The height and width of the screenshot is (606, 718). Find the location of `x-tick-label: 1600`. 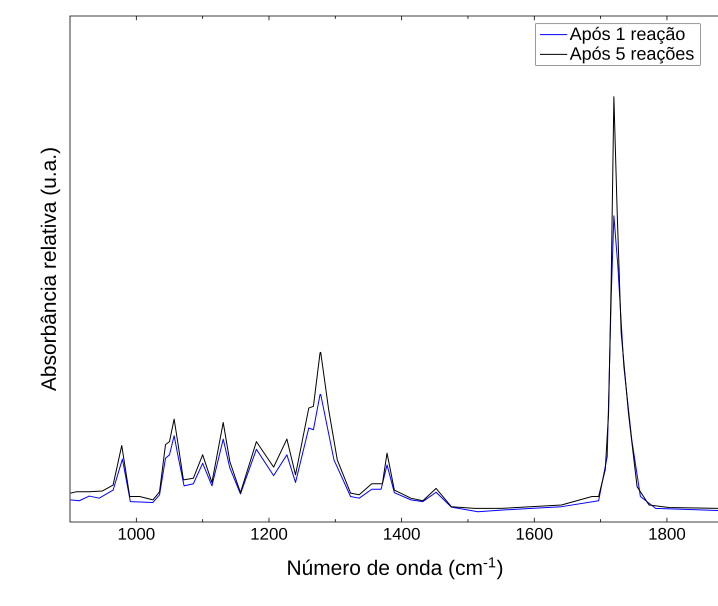

x-tick-label: 1600 is located at coordinates (534, 534).